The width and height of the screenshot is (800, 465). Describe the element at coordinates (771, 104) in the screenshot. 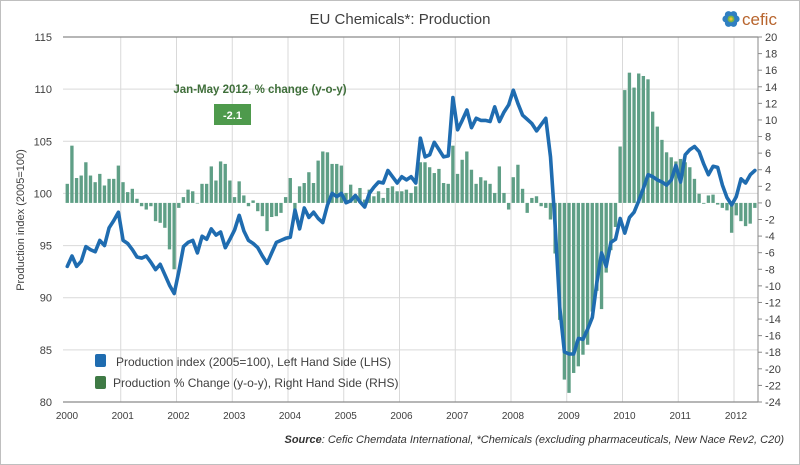

I see `y2-tick-label: 12` at that location.